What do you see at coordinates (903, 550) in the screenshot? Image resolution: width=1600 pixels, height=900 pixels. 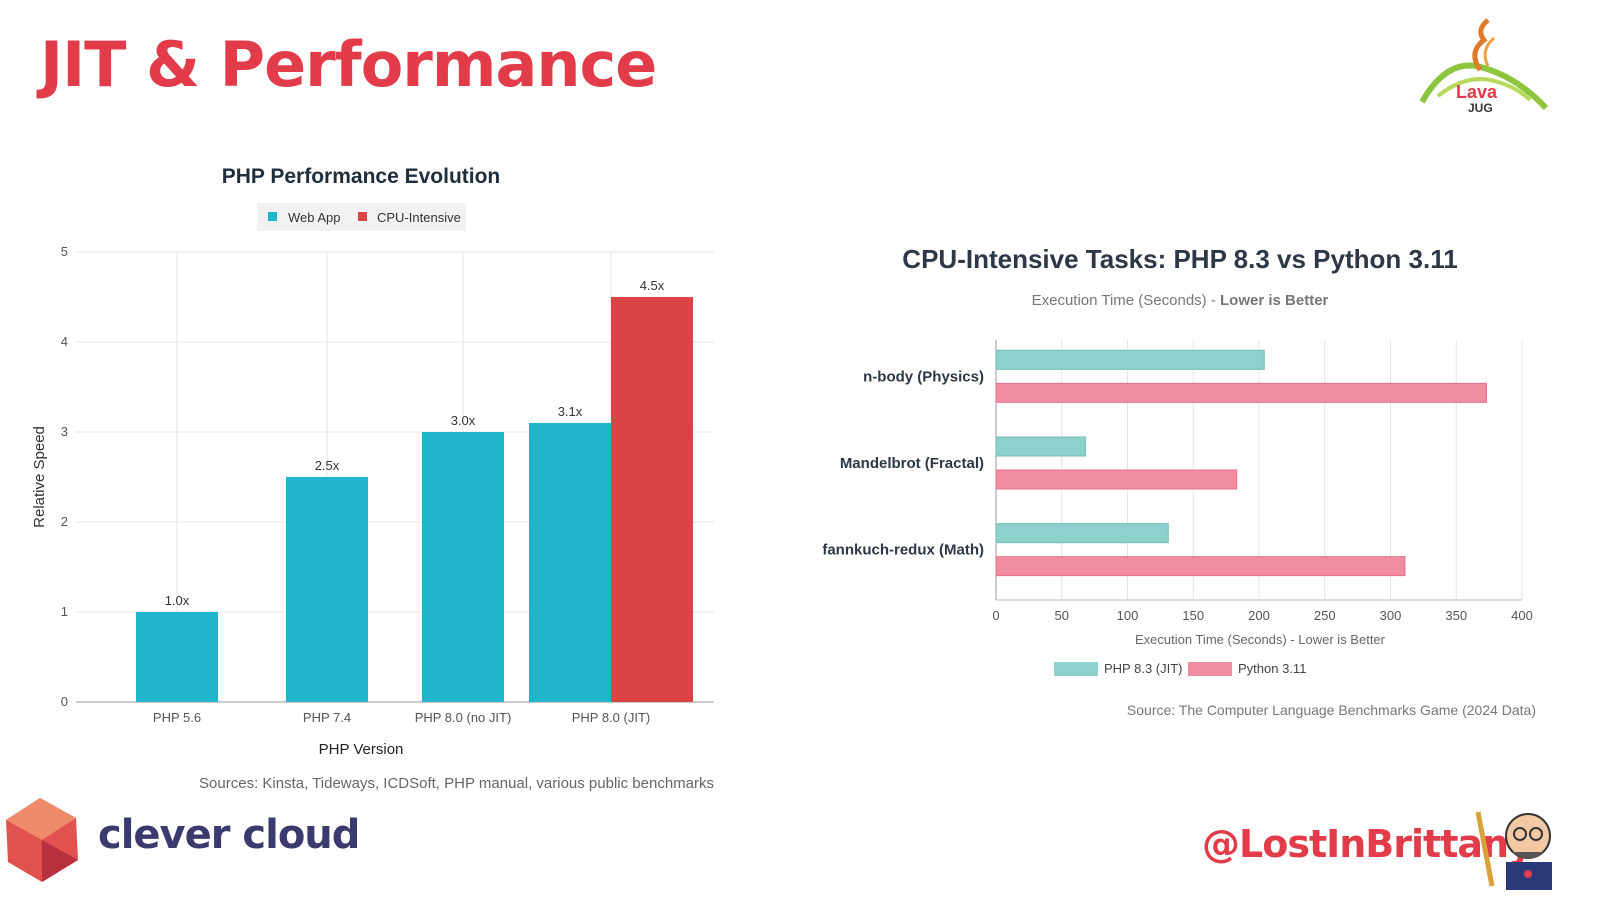 I see `chart2-category-label: fannkuch-redux (Math)` at bounding box center [903, 550].